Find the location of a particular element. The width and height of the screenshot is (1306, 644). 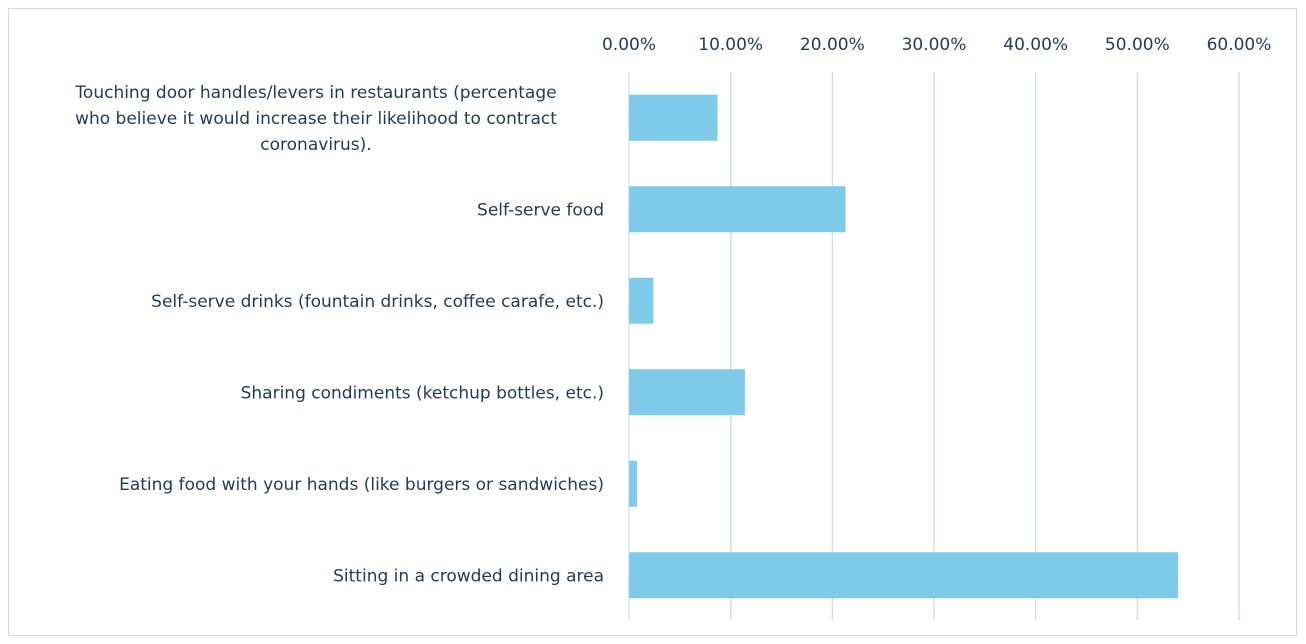

x-tick-label: 30.00% is located at coordinates (934, 45).